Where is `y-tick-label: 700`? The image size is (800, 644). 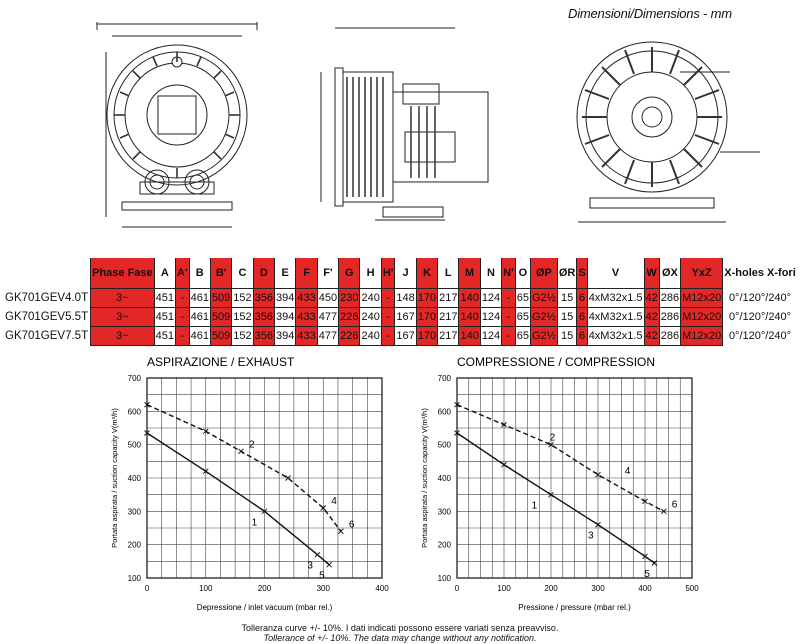 y-tick-label: 700 is located at coordinates (135, 378).